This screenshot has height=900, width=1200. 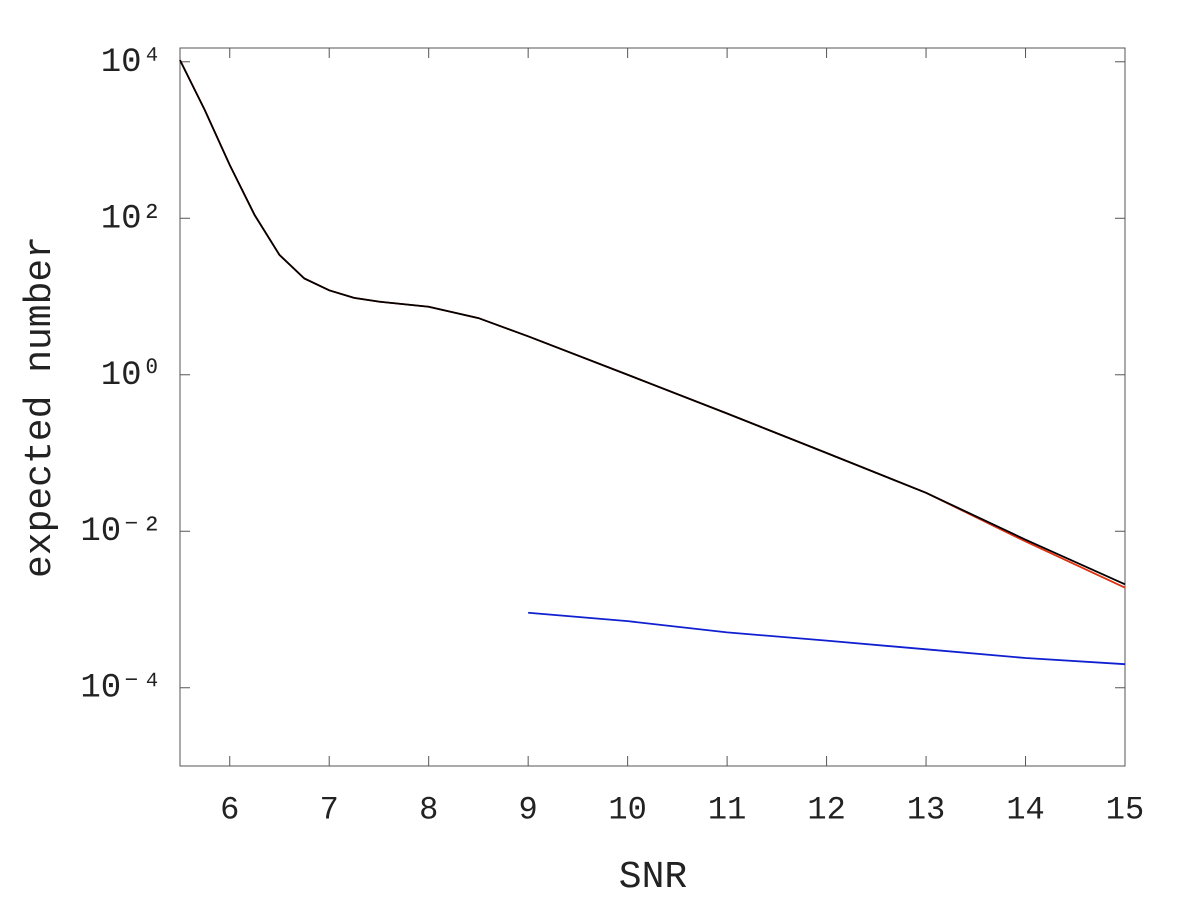 What do you see at coordinates (131, 63) in the screenshot?
I see `y-tick-label: 10⁴` at bounding box center [131, 63].